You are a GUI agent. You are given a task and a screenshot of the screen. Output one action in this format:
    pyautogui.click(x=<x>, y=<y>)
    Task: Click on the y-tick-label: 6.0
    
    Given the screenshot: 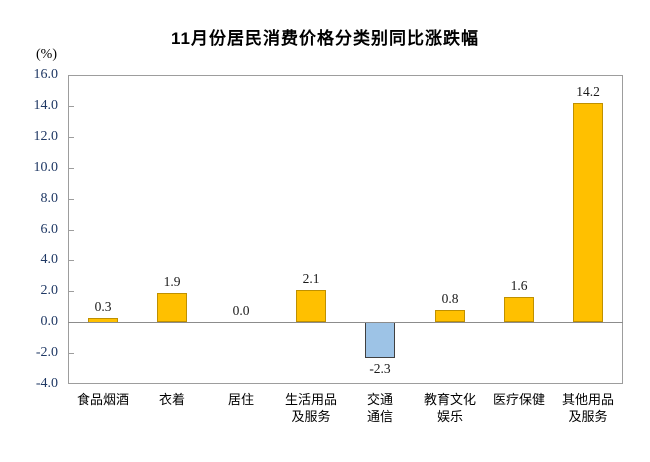 What is the action you would take?
    pyautogui.click(x=49, y=229)
    